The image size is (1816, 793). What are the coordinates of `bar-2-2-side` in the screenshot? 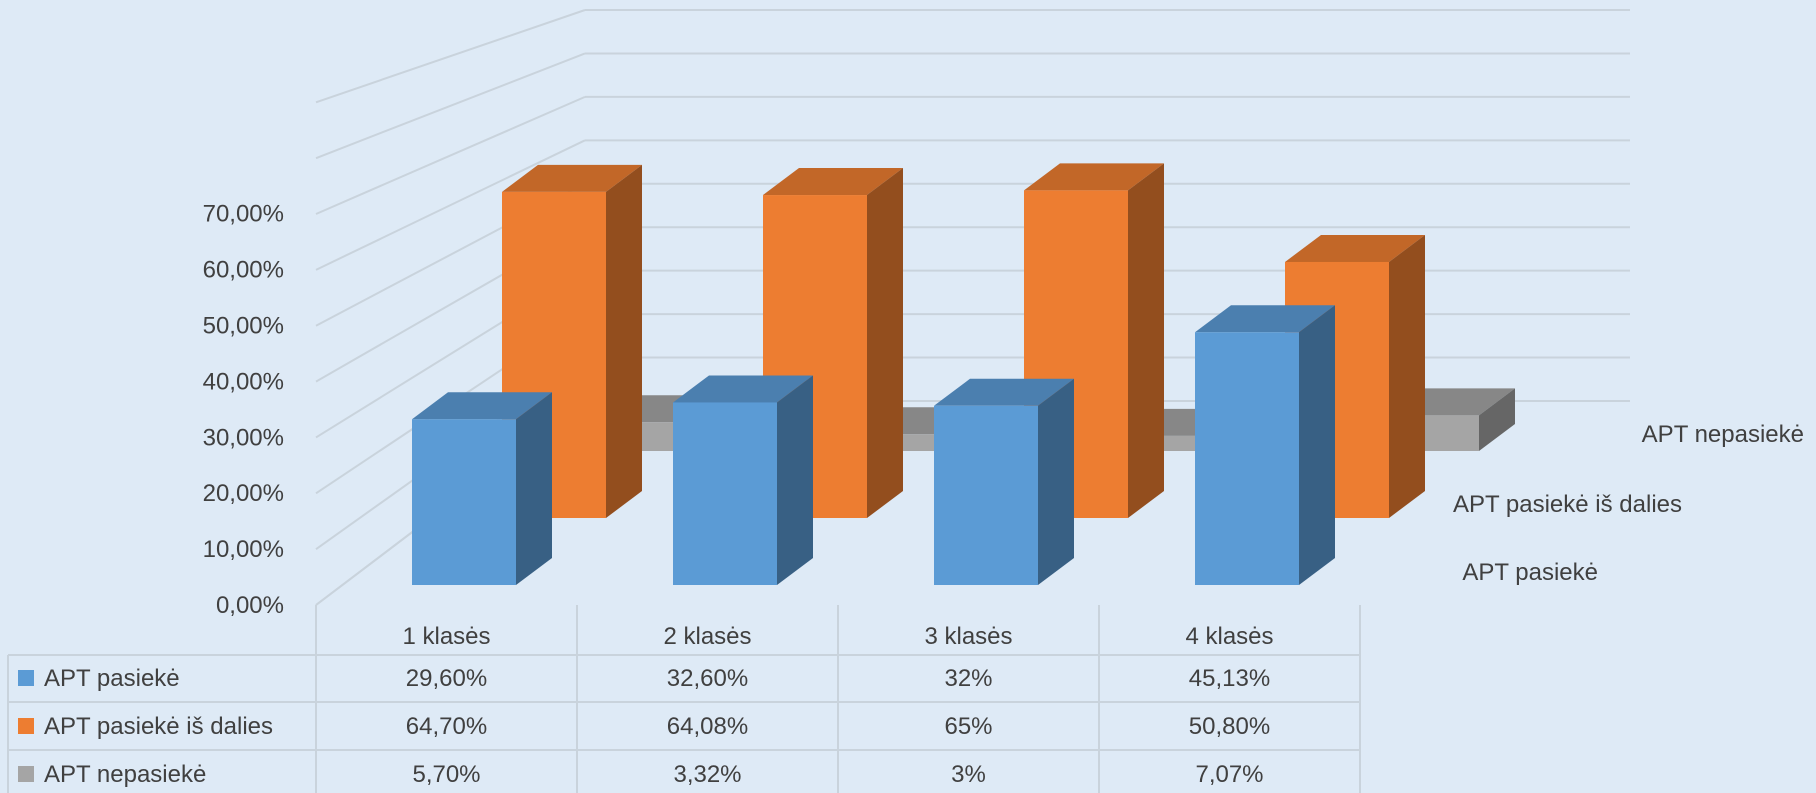 It's located at (885, 343).